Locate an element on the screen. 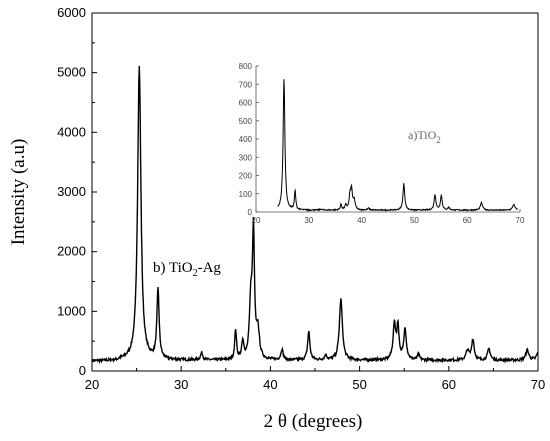 This screenshot has width=550, height=441. y-axis-title: Intensity (a.u) is located at coordinates (18, 192).